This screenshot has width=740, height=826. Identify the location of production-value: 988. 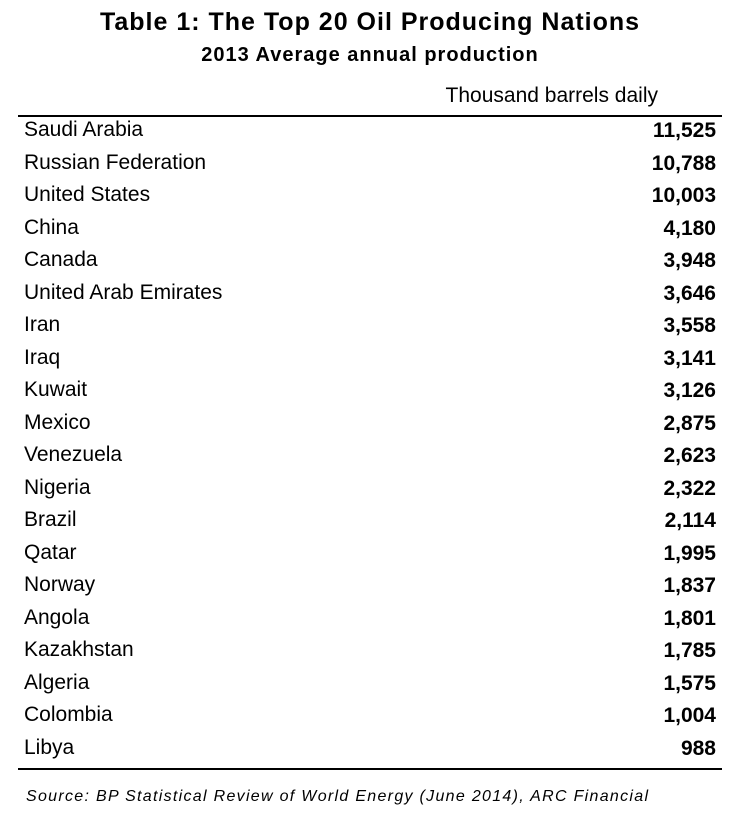
(698, 748).